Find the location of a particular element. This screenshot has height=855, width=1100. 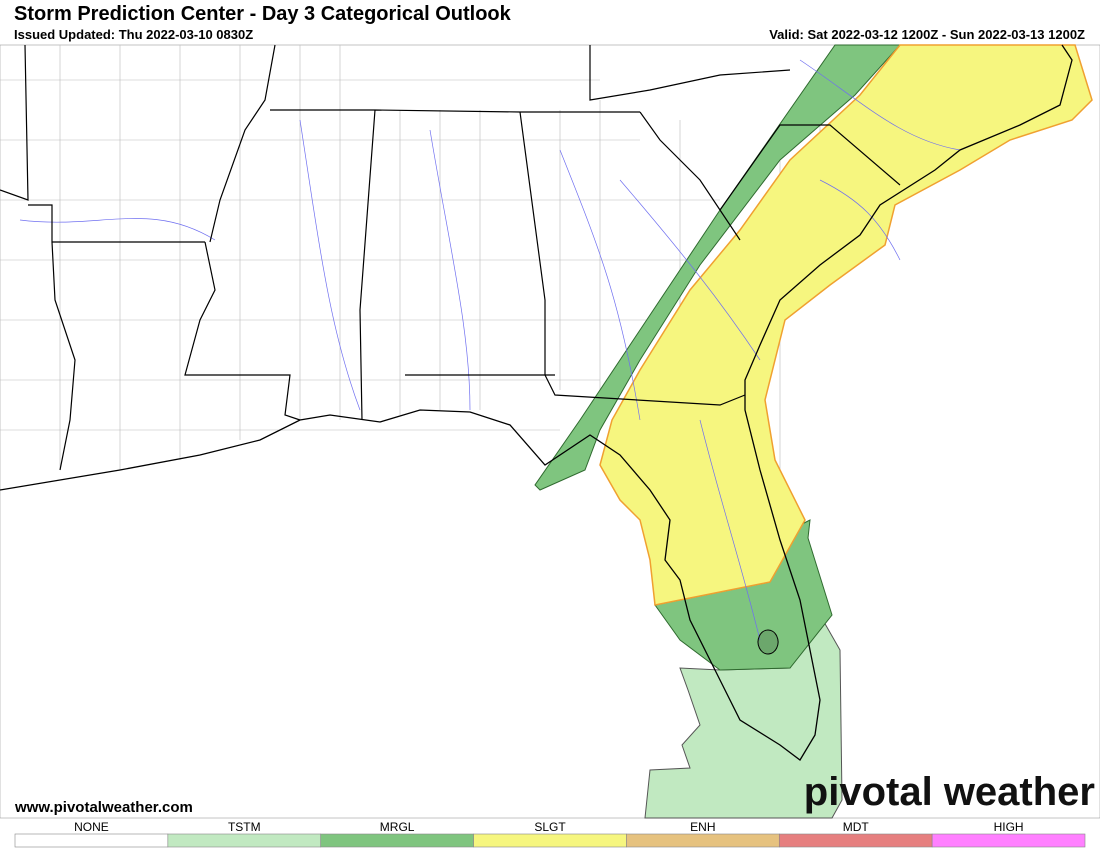

legend-label: HIGH is located at coordinates (1009, 827).